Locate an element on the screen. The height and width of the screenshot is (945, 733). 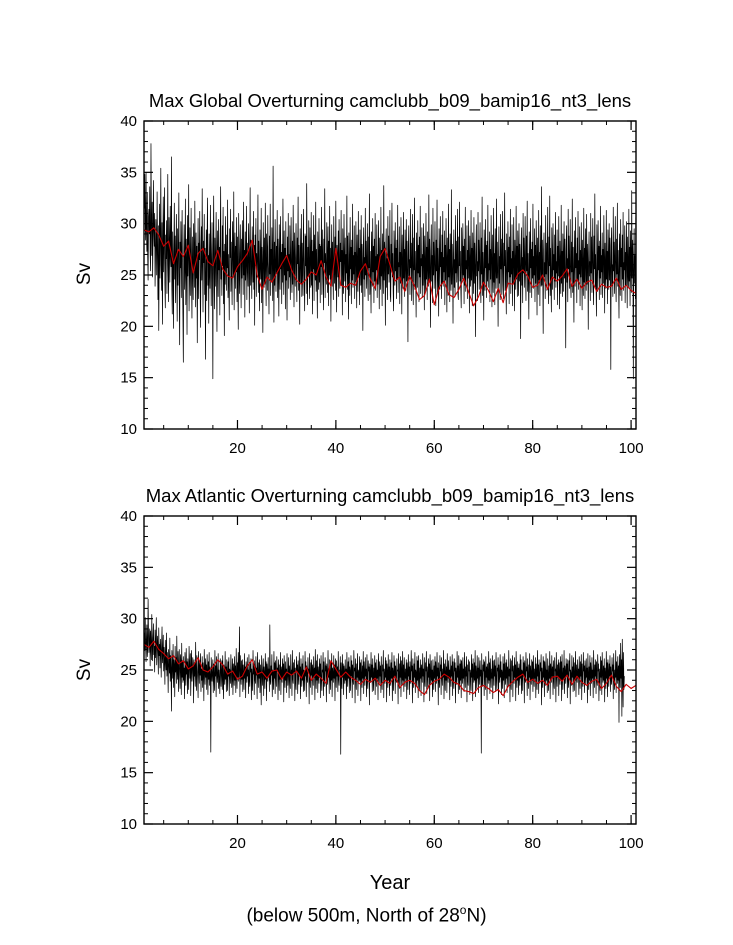
atlantic-y-tick-label: 25 is located at coordinates (128, 670).